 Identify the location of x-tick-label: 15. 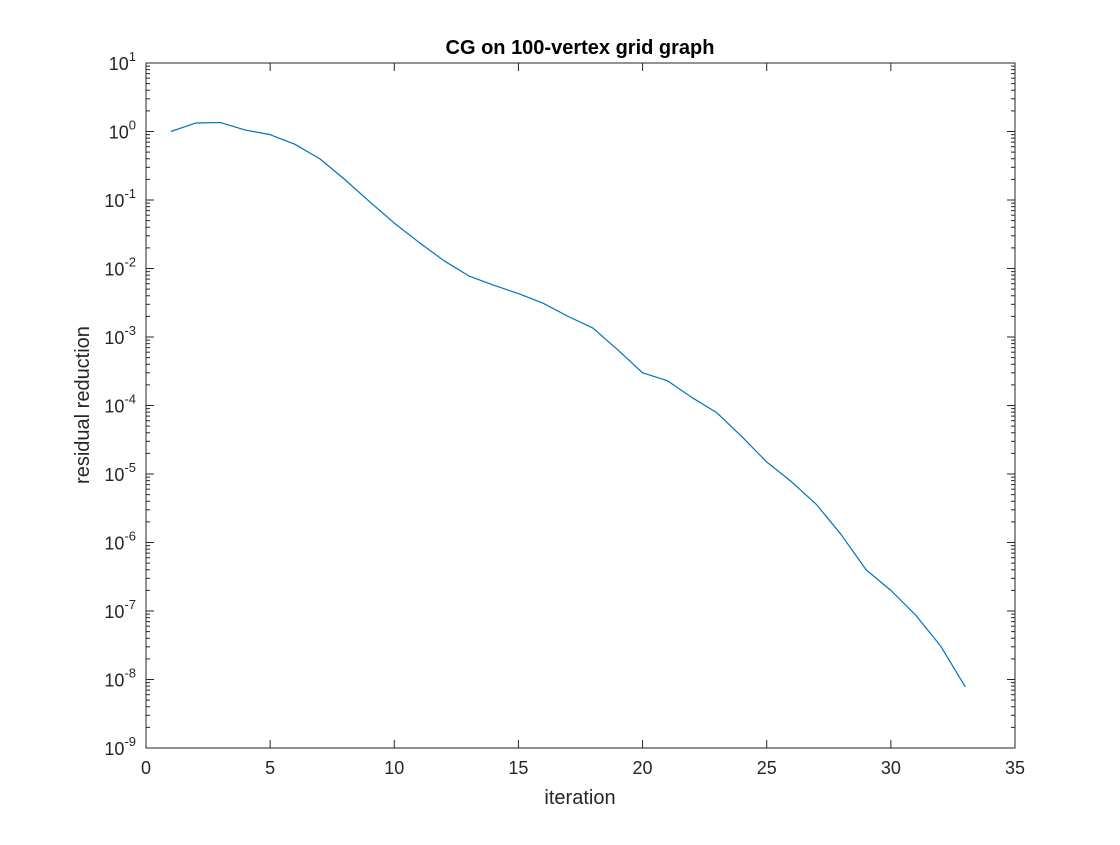
(518, 768).